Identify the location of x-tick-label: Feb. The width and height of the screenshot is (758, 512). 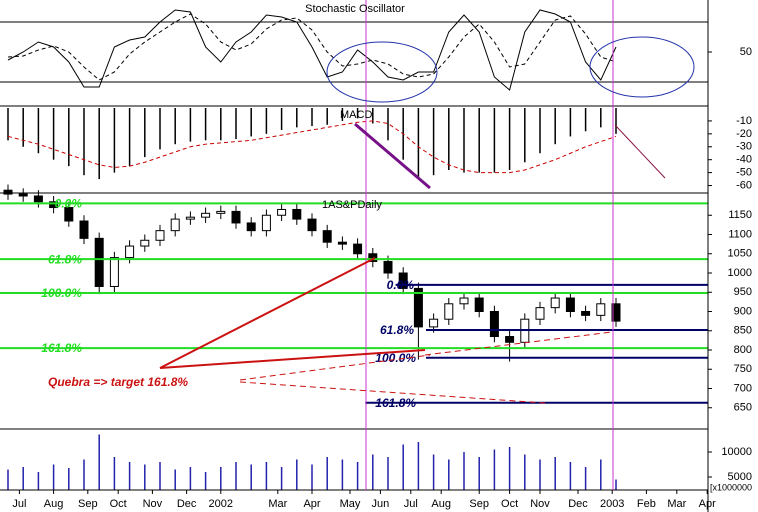
(646, 504).